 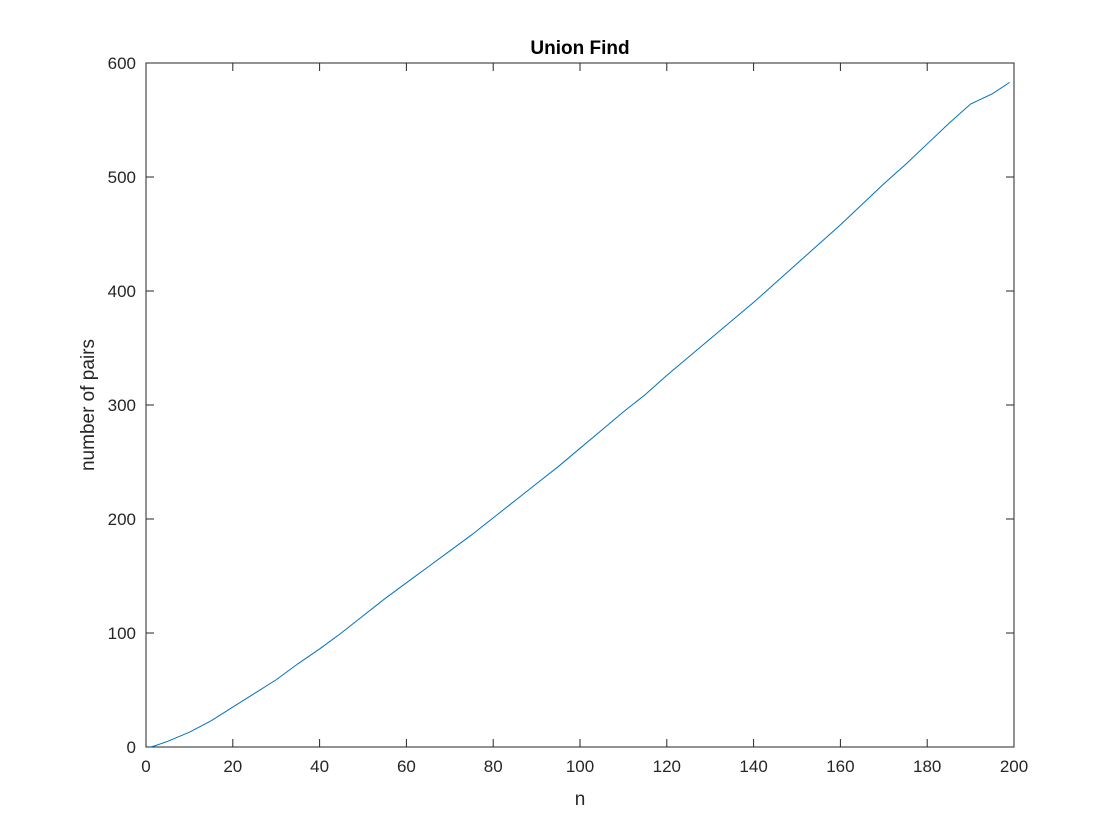 What do you see at coordinates (88, 405) in the screenshot?
I see `y-axis-label: number of pairs` at bounding box center [88, 405].